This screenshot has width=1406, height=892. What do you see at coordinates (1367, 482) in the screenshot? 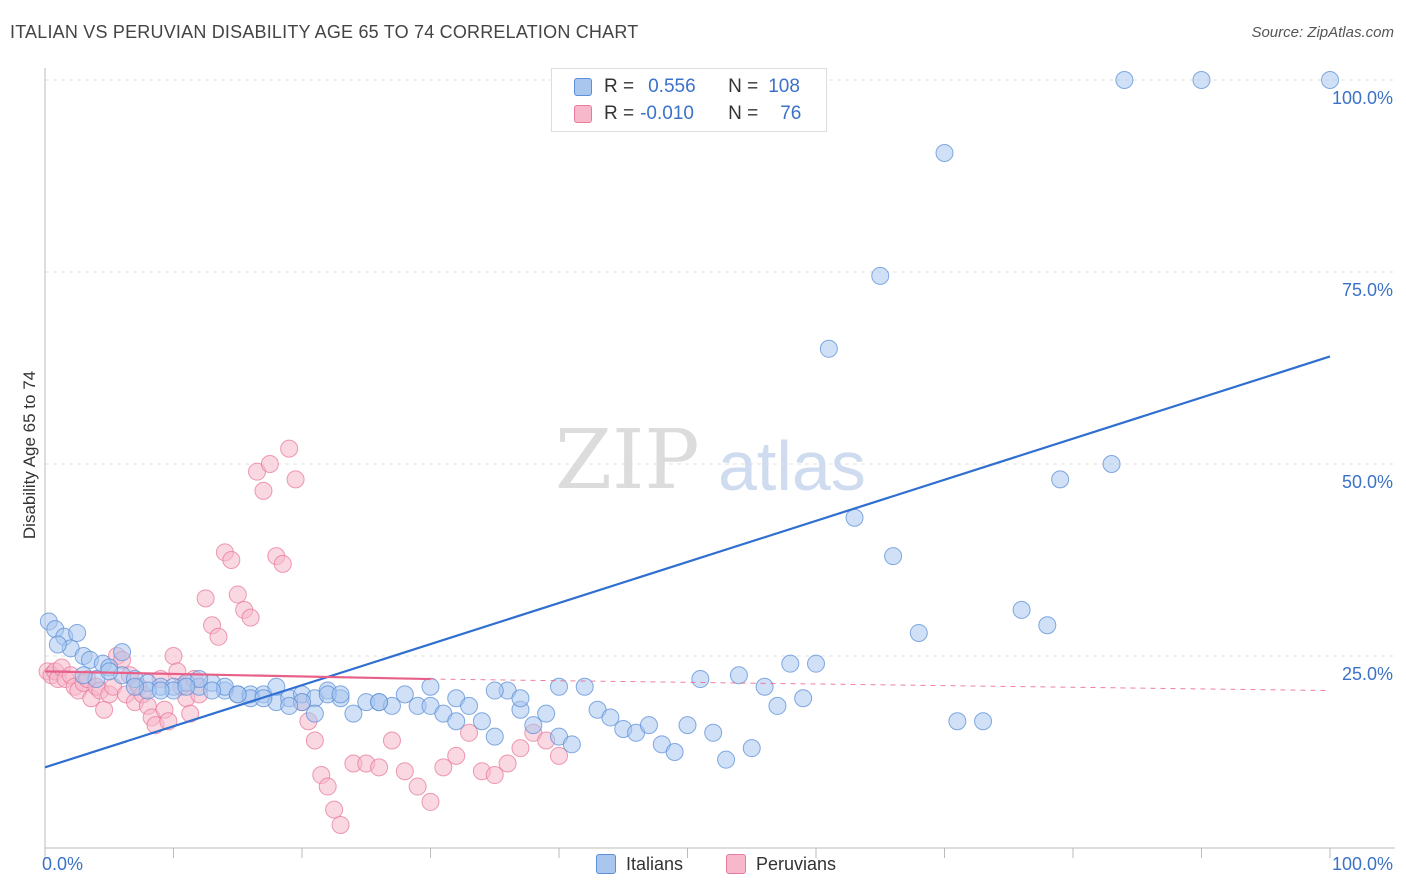
I see `y-tick-label: 50.0%` at bounding box center [1367, 482].